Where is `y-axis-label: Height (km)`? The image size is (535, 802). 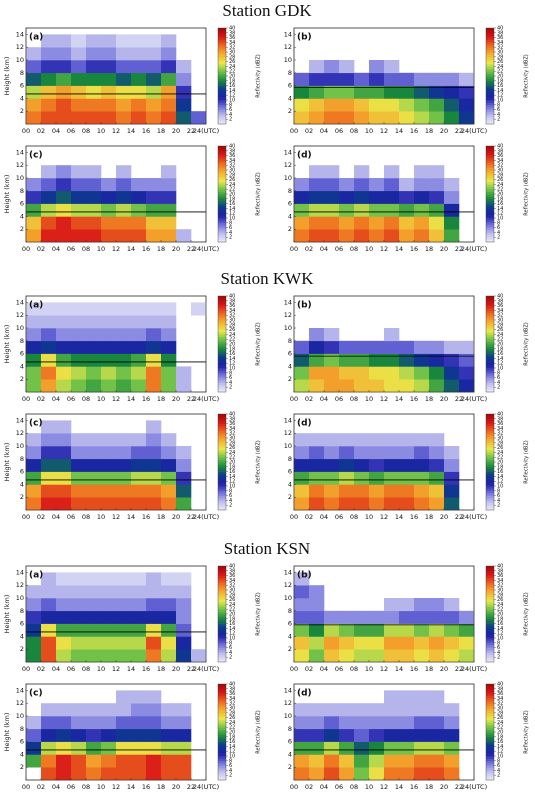
y-axis-label: Height (km) is located at coordinates (7, 194).